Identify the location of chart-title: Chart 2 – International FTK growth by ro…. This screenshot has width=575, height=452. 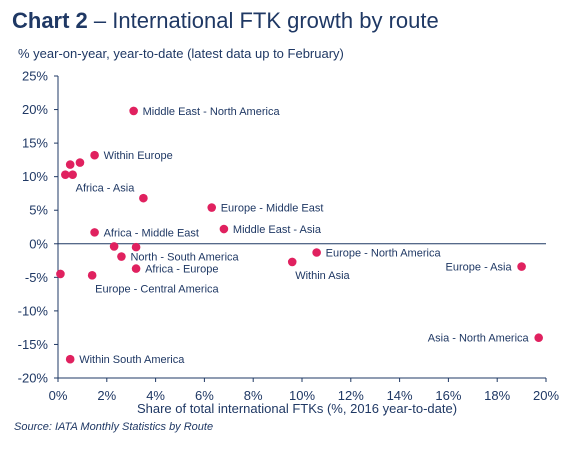
(225, 21).